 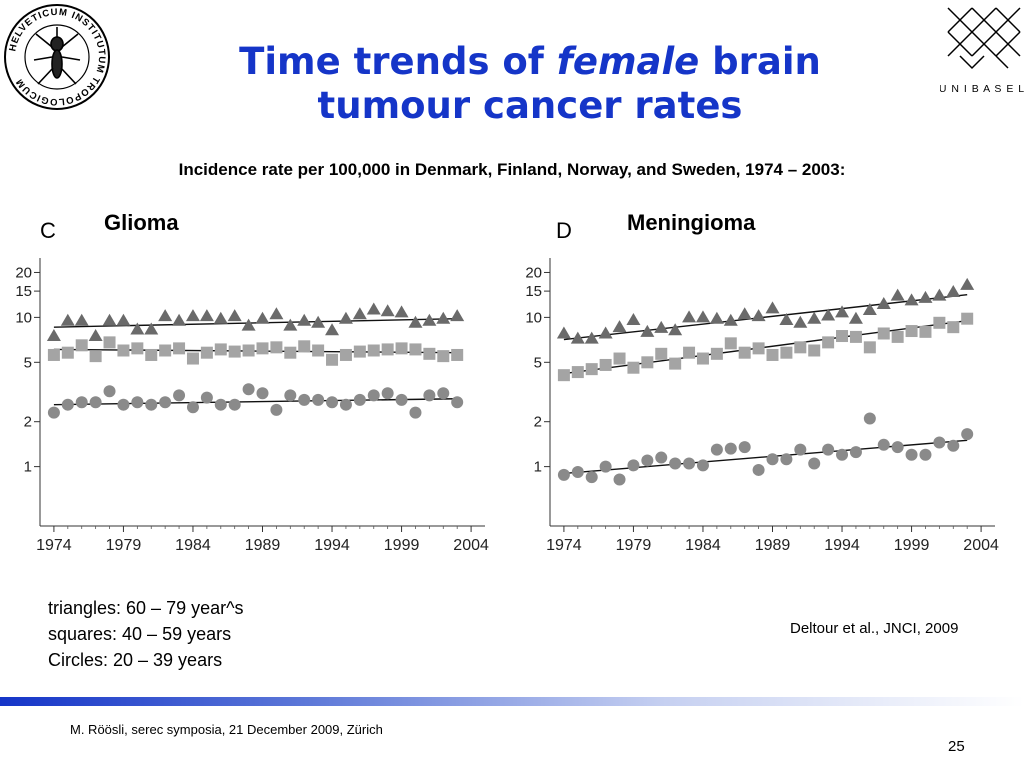 I want to click on legend-triangles: triangles: 60 – 79 year^s, so click(x=146, y=608).